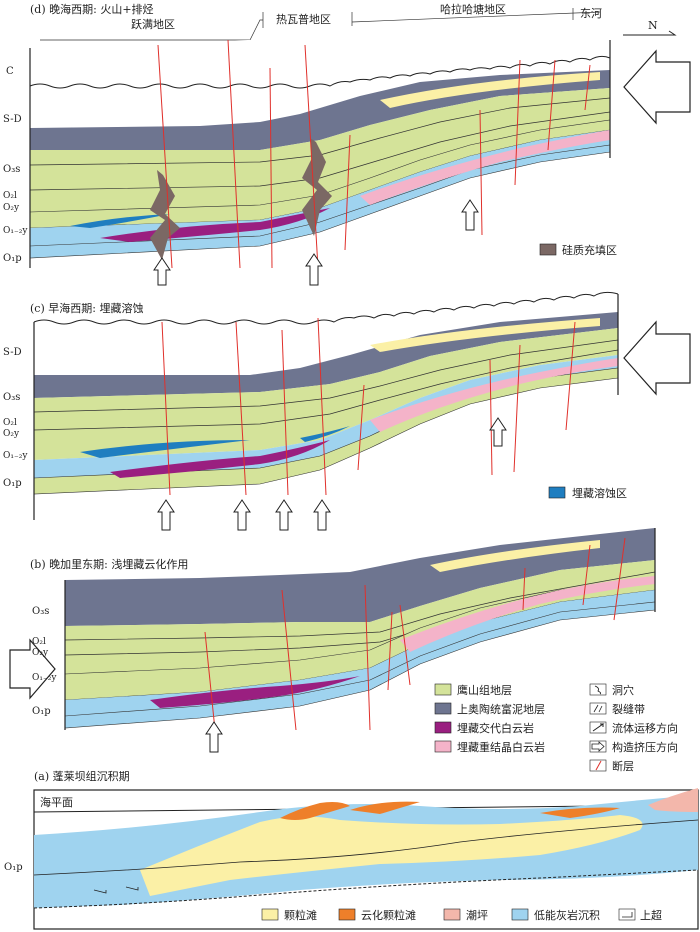  I want to click on legend-label-fracture: 裂缝带, so click(628, 709).